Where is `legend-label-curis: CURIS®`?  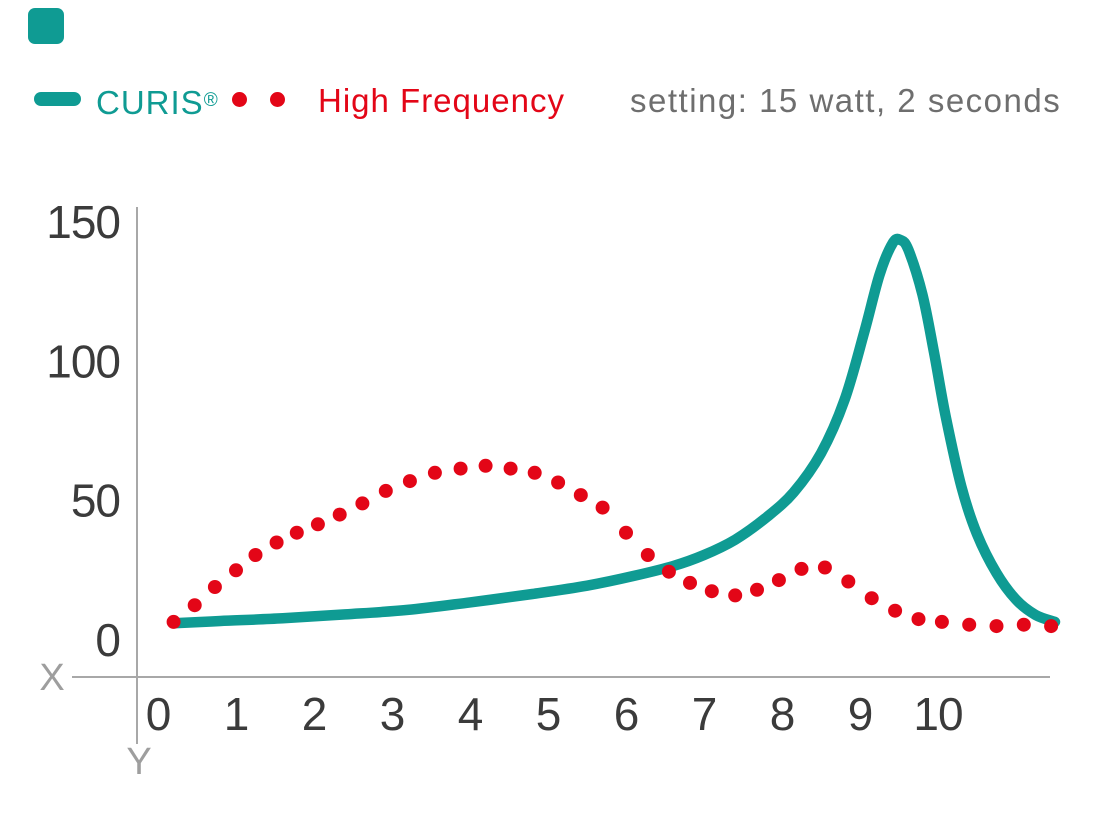 legend-label-curis: CURIS® is located at coordinates (157, 102).